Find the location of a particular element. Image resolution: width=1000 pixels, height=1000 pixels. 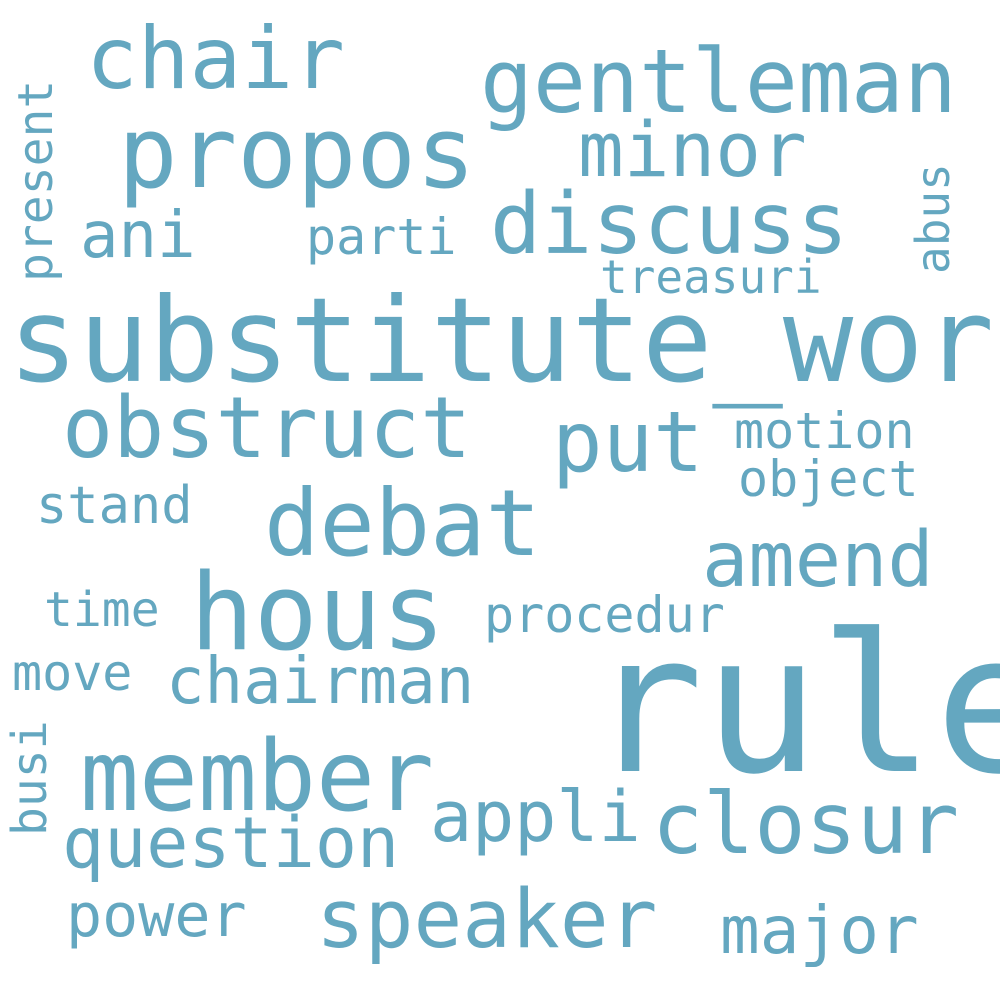

word-hous: hous is located at coordinates (318, 612).